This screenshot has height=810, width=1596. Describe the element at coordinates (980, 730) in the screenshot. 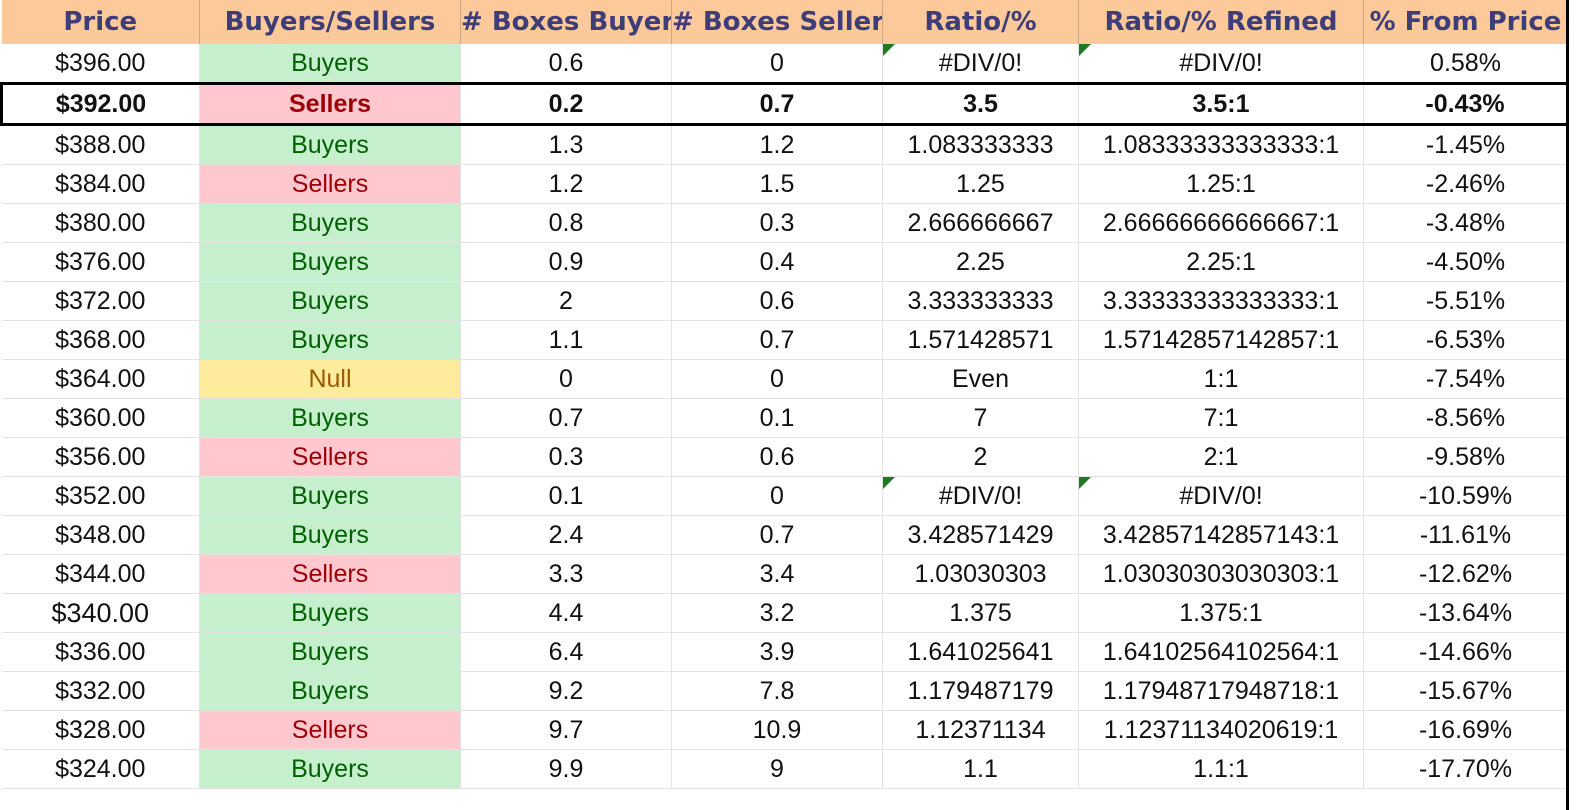

I see `ratio-cell: 1.12371134` at that location.